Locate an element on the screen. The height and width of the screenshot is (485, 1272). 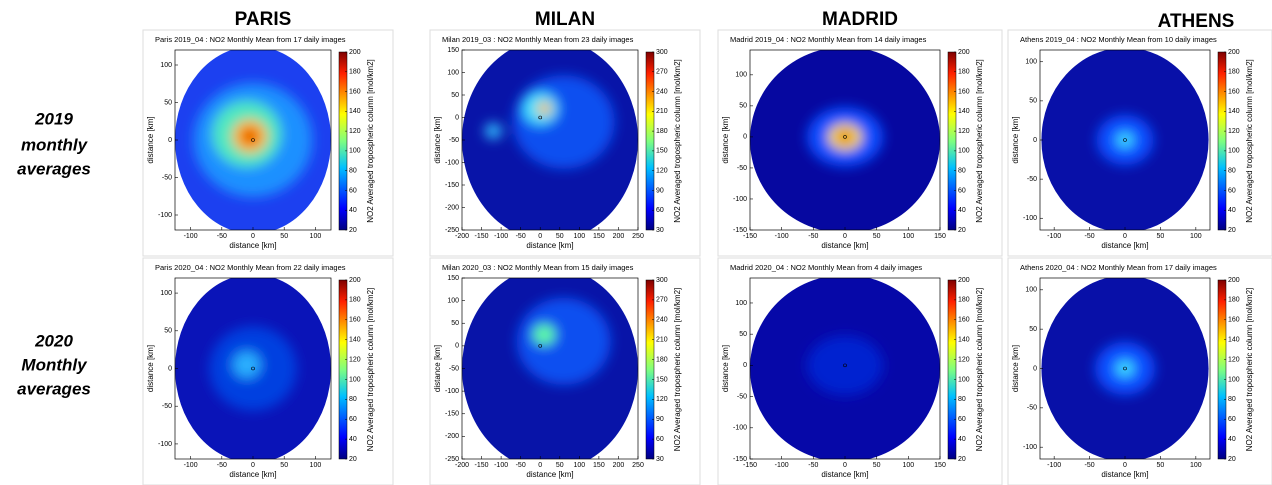
colorbar-tick-label: 100 is located at coordinates (1234, 379).